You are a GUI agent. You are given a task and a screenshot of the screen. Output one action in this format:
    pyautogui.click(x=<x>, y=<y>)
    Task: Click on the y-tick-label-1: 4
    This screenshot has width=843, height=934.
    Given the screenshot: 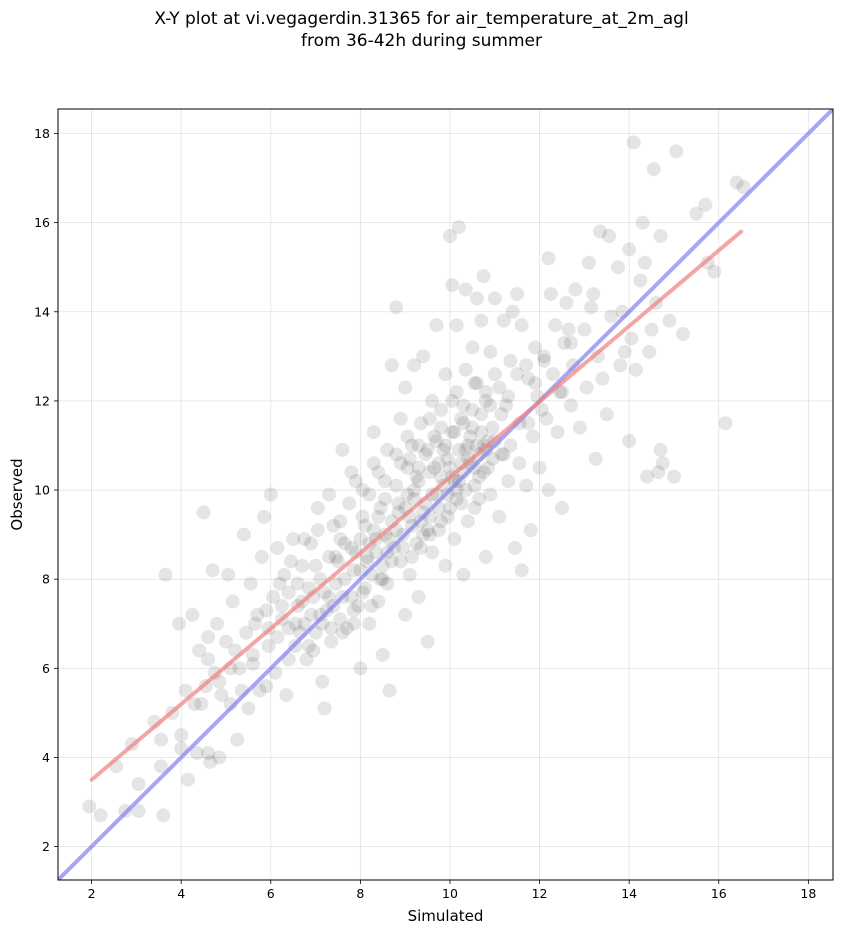 What is the action you would take?
    pyautogui.click(x=46, y=757)
    